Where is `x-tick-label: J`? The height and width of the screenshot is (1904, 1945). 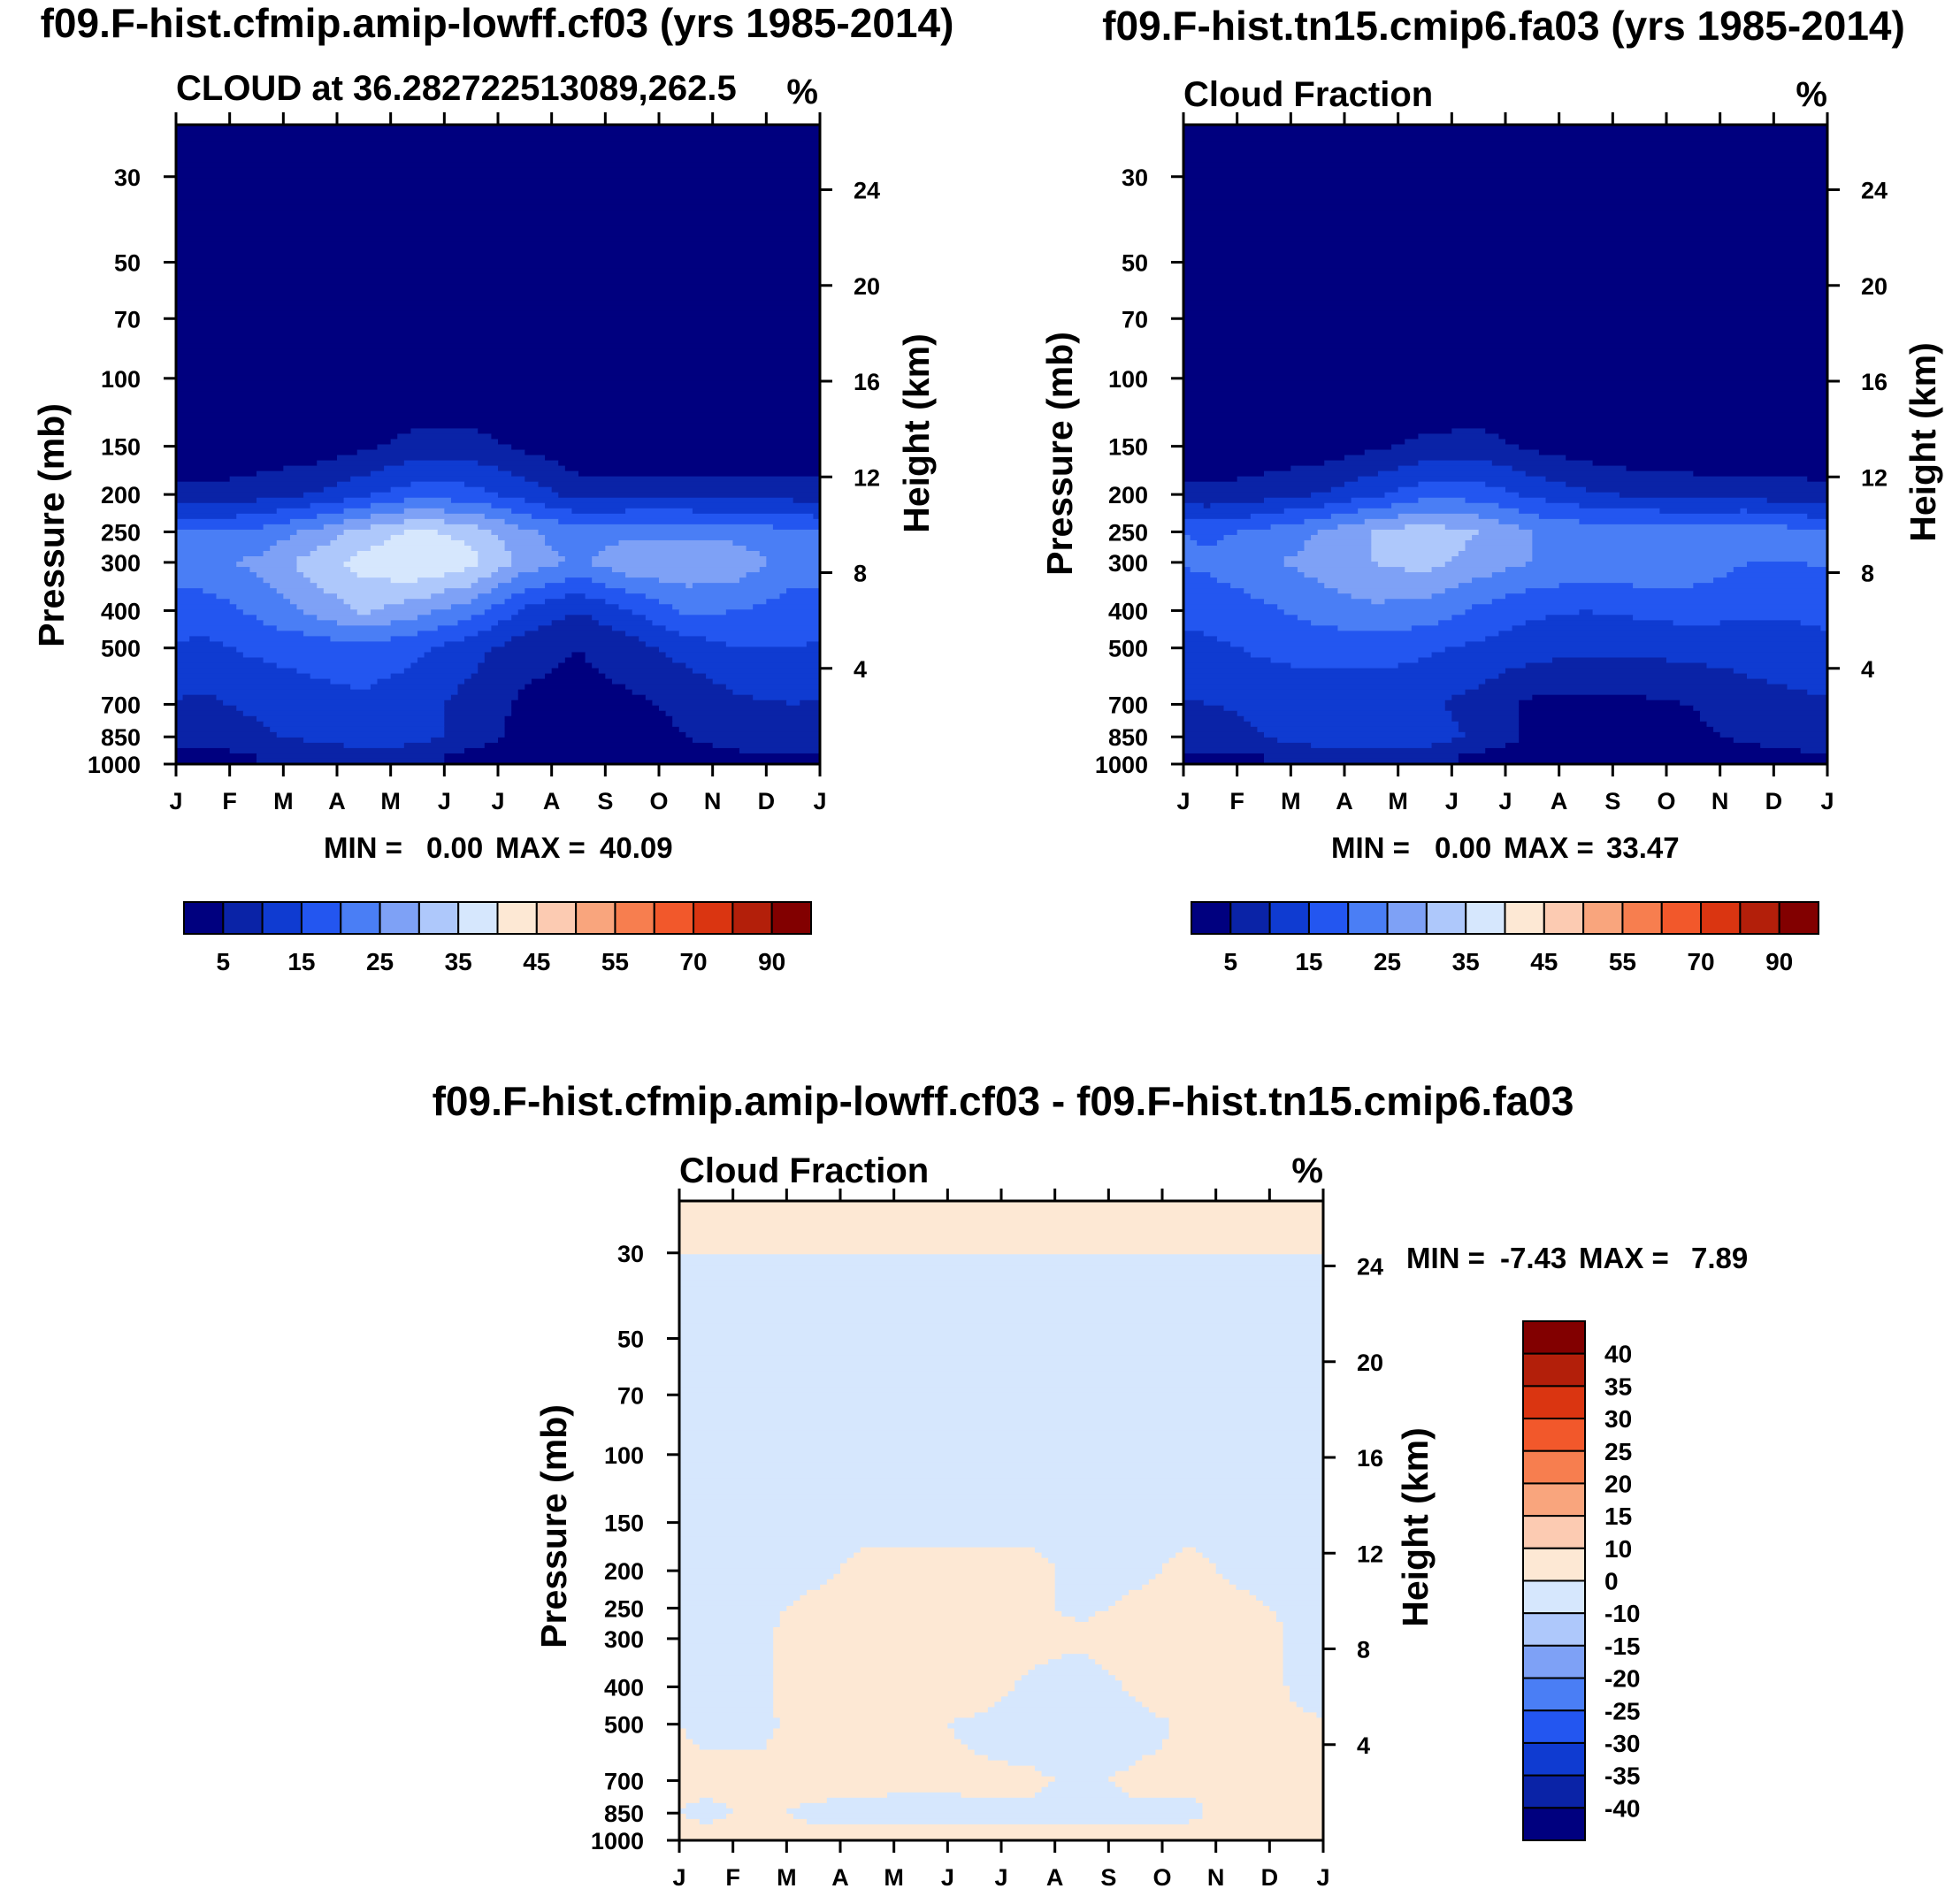 x-tick-label: J is located at coordinates (1827, 801).